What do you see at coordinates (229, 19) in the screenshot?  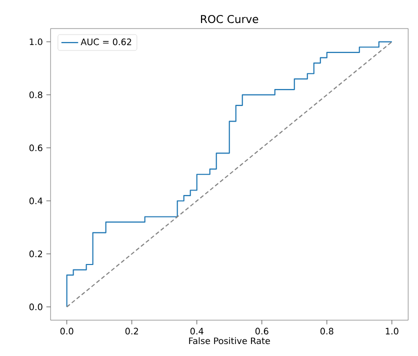 I see `chart-title: ROC Curve` at bounding box center [229, 19].